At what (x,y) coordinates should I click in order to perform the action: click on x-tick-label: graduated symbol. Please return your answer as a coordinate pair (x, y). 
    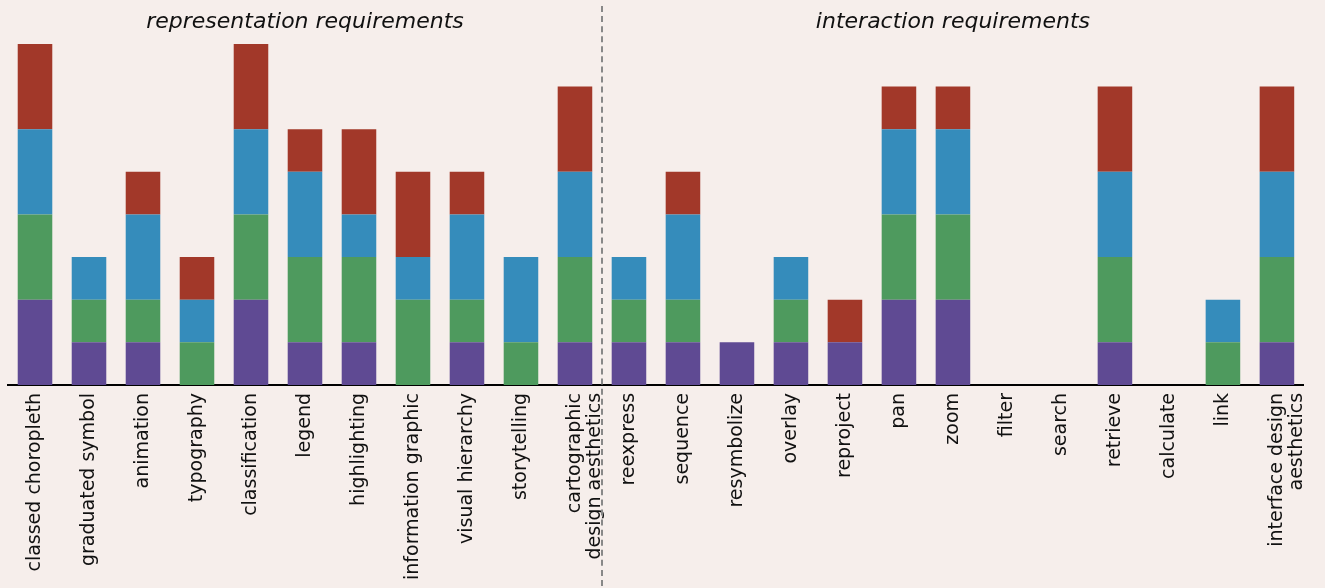
    Looking at the image, I should click on (86, 479).